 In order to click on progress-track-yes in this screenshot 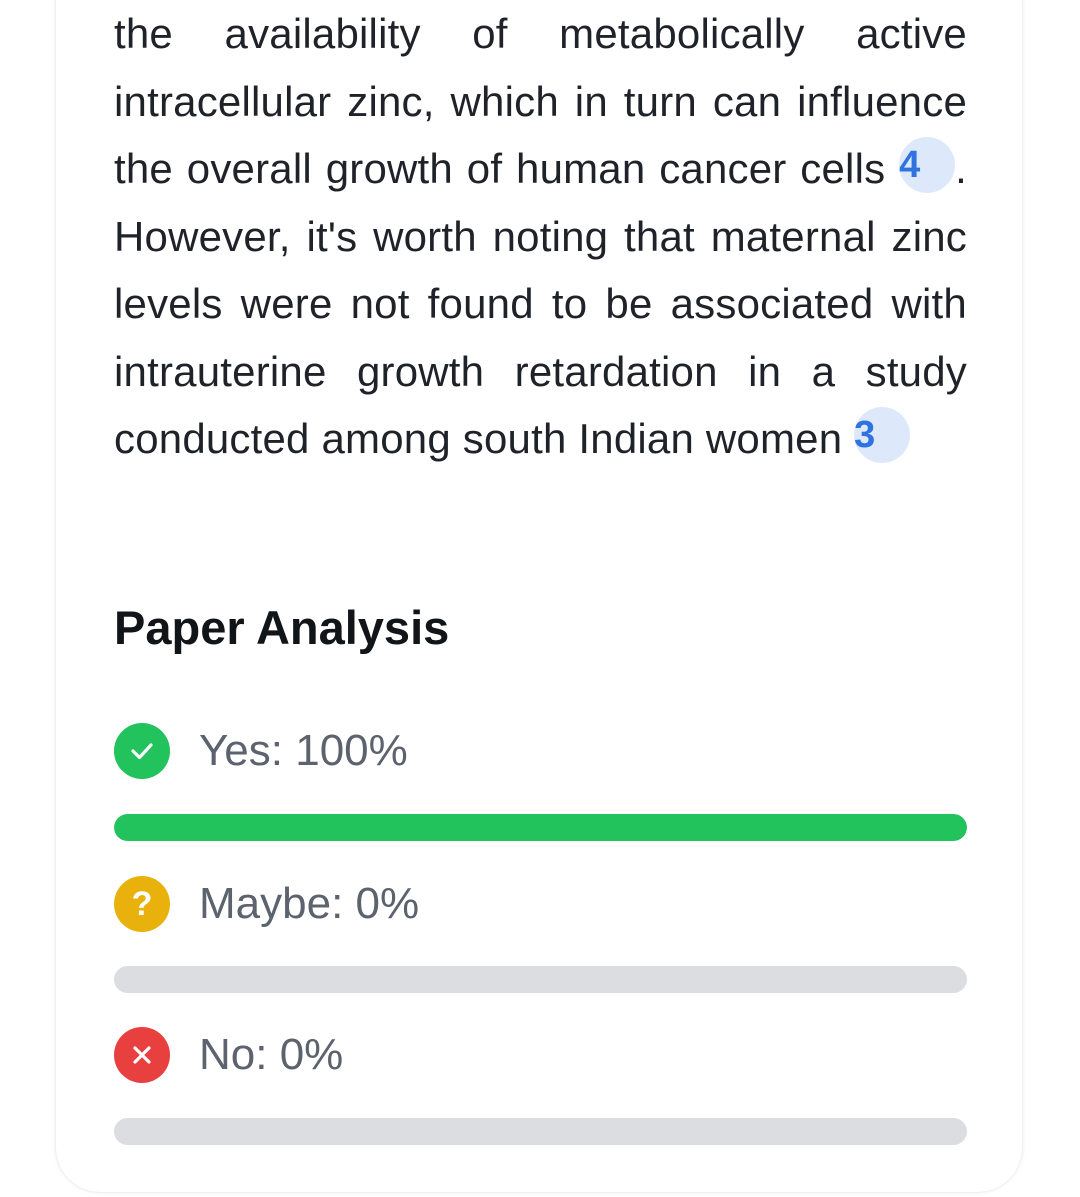, I will do `click(540, 827)`.